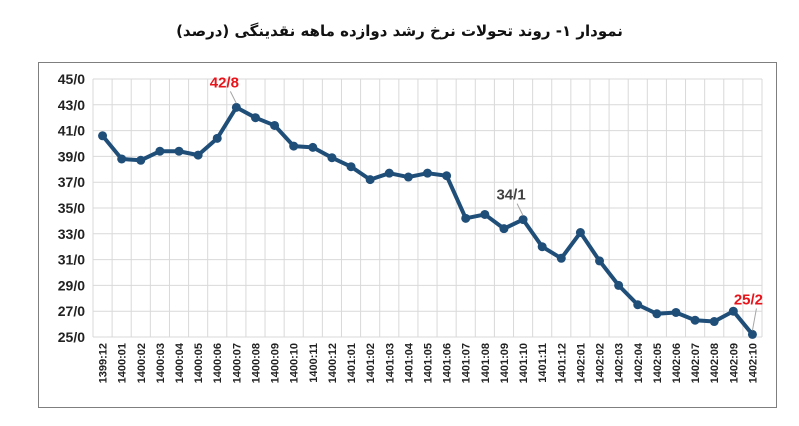  Describe the element at coordinates (71, 234) in the screenshot. I see `y-tick-label: 33/0` at that location.